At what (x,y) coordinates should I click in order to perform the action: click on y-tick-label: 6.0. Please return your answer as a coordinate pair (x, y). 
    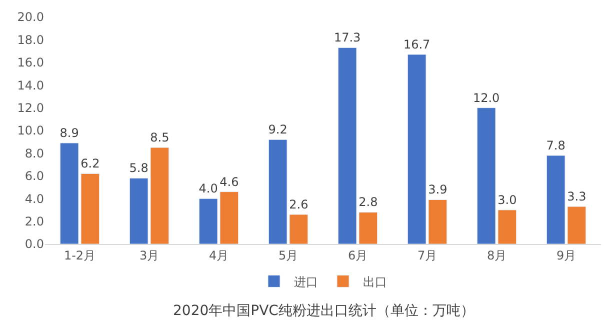
    Looking at the image, I should click on (34, 176).